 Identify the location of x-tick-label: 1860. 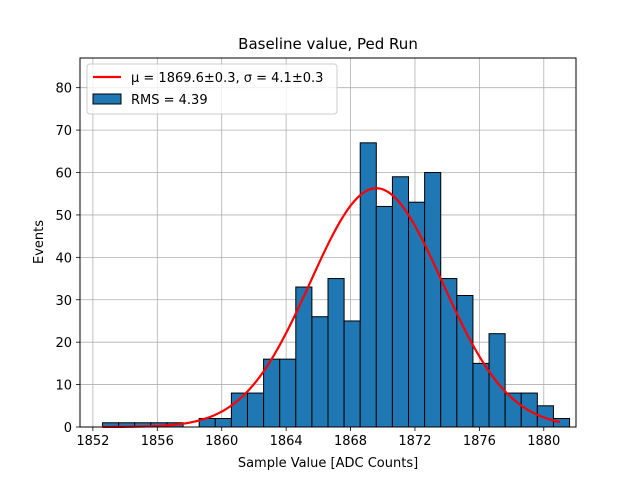
(221, 441).